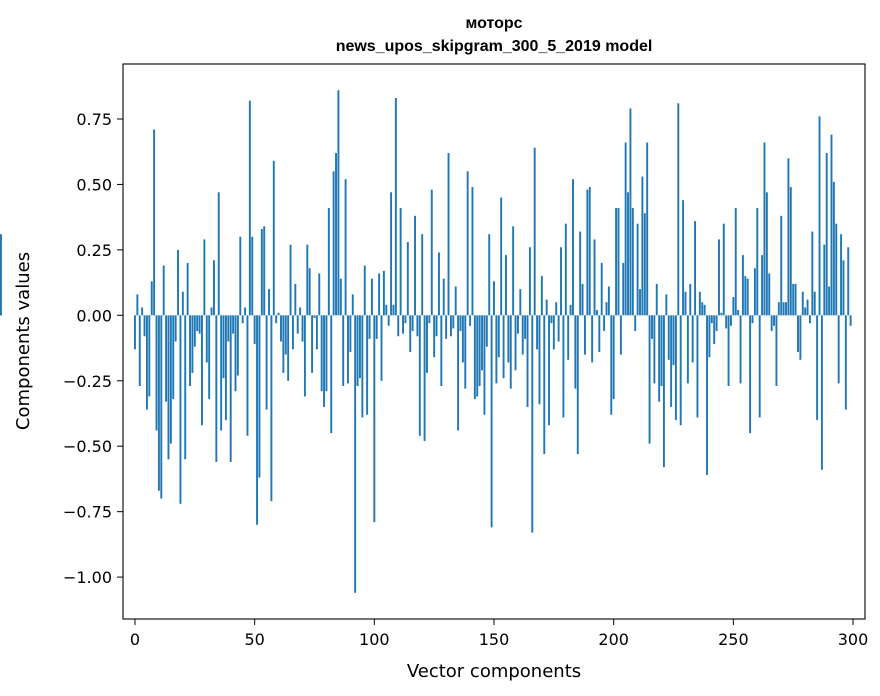  Describe the element at coordinates (135, 639) in the screenshot. I see `x-tick-label: 0` at that location.